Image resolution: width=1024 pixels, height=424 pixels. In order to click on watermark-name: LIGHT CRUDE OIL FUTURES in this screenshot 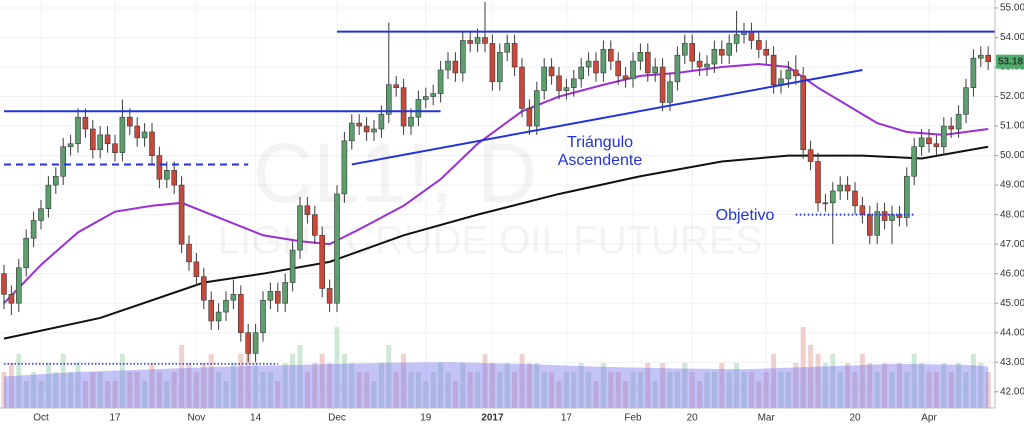, I will do `click(490, 241)`.